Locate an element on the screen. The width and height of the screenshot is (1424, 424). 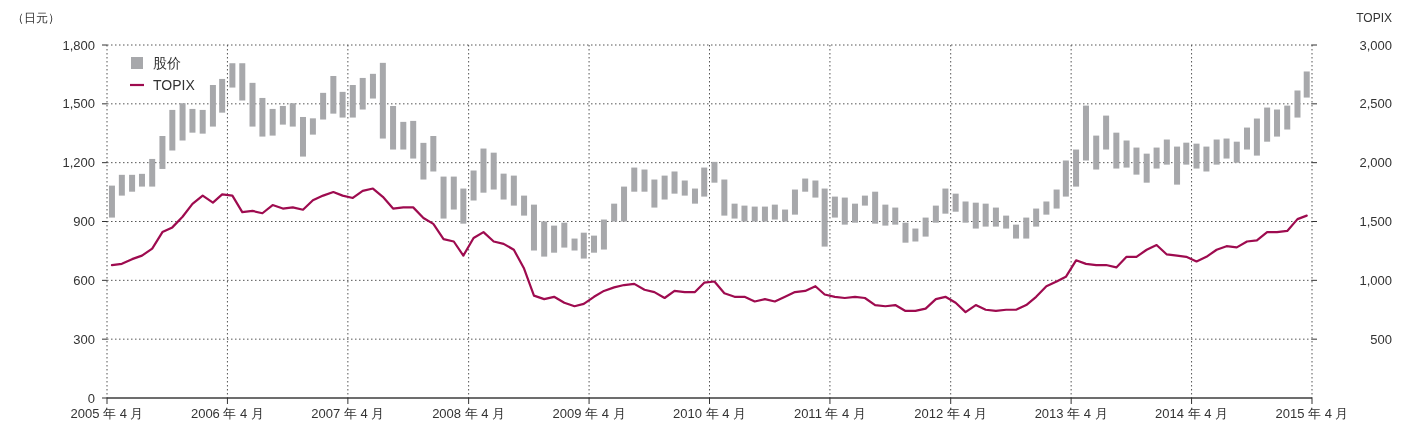
y-tick-label: 600 is located at coordinates (84, 280).